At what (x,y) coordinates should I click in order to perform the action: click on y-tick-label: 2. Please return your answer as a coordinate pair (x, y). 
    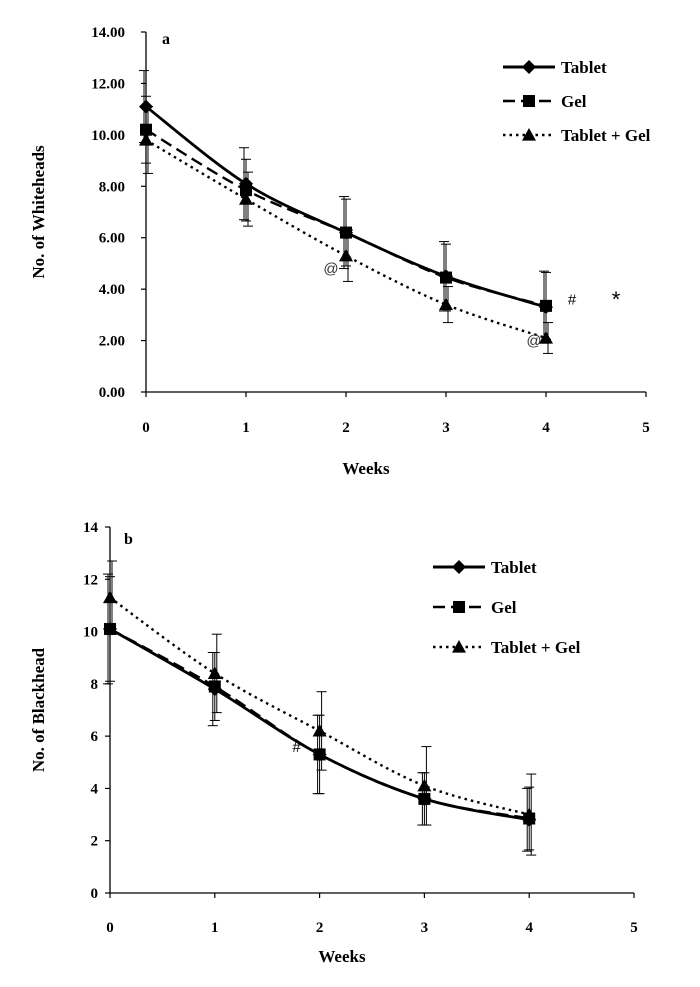
    Looking at the image, I should click on (95, 842).